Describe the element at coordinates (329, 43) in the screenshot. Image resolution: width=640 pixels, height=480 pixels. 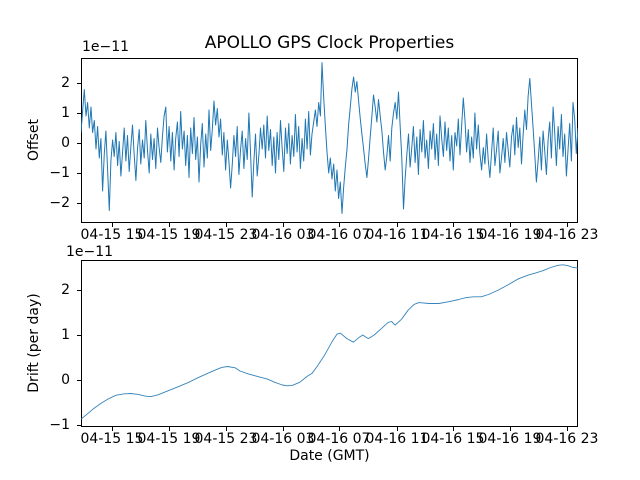
I see `chart-title: APOLLO GPS Clock Properties` at that location.